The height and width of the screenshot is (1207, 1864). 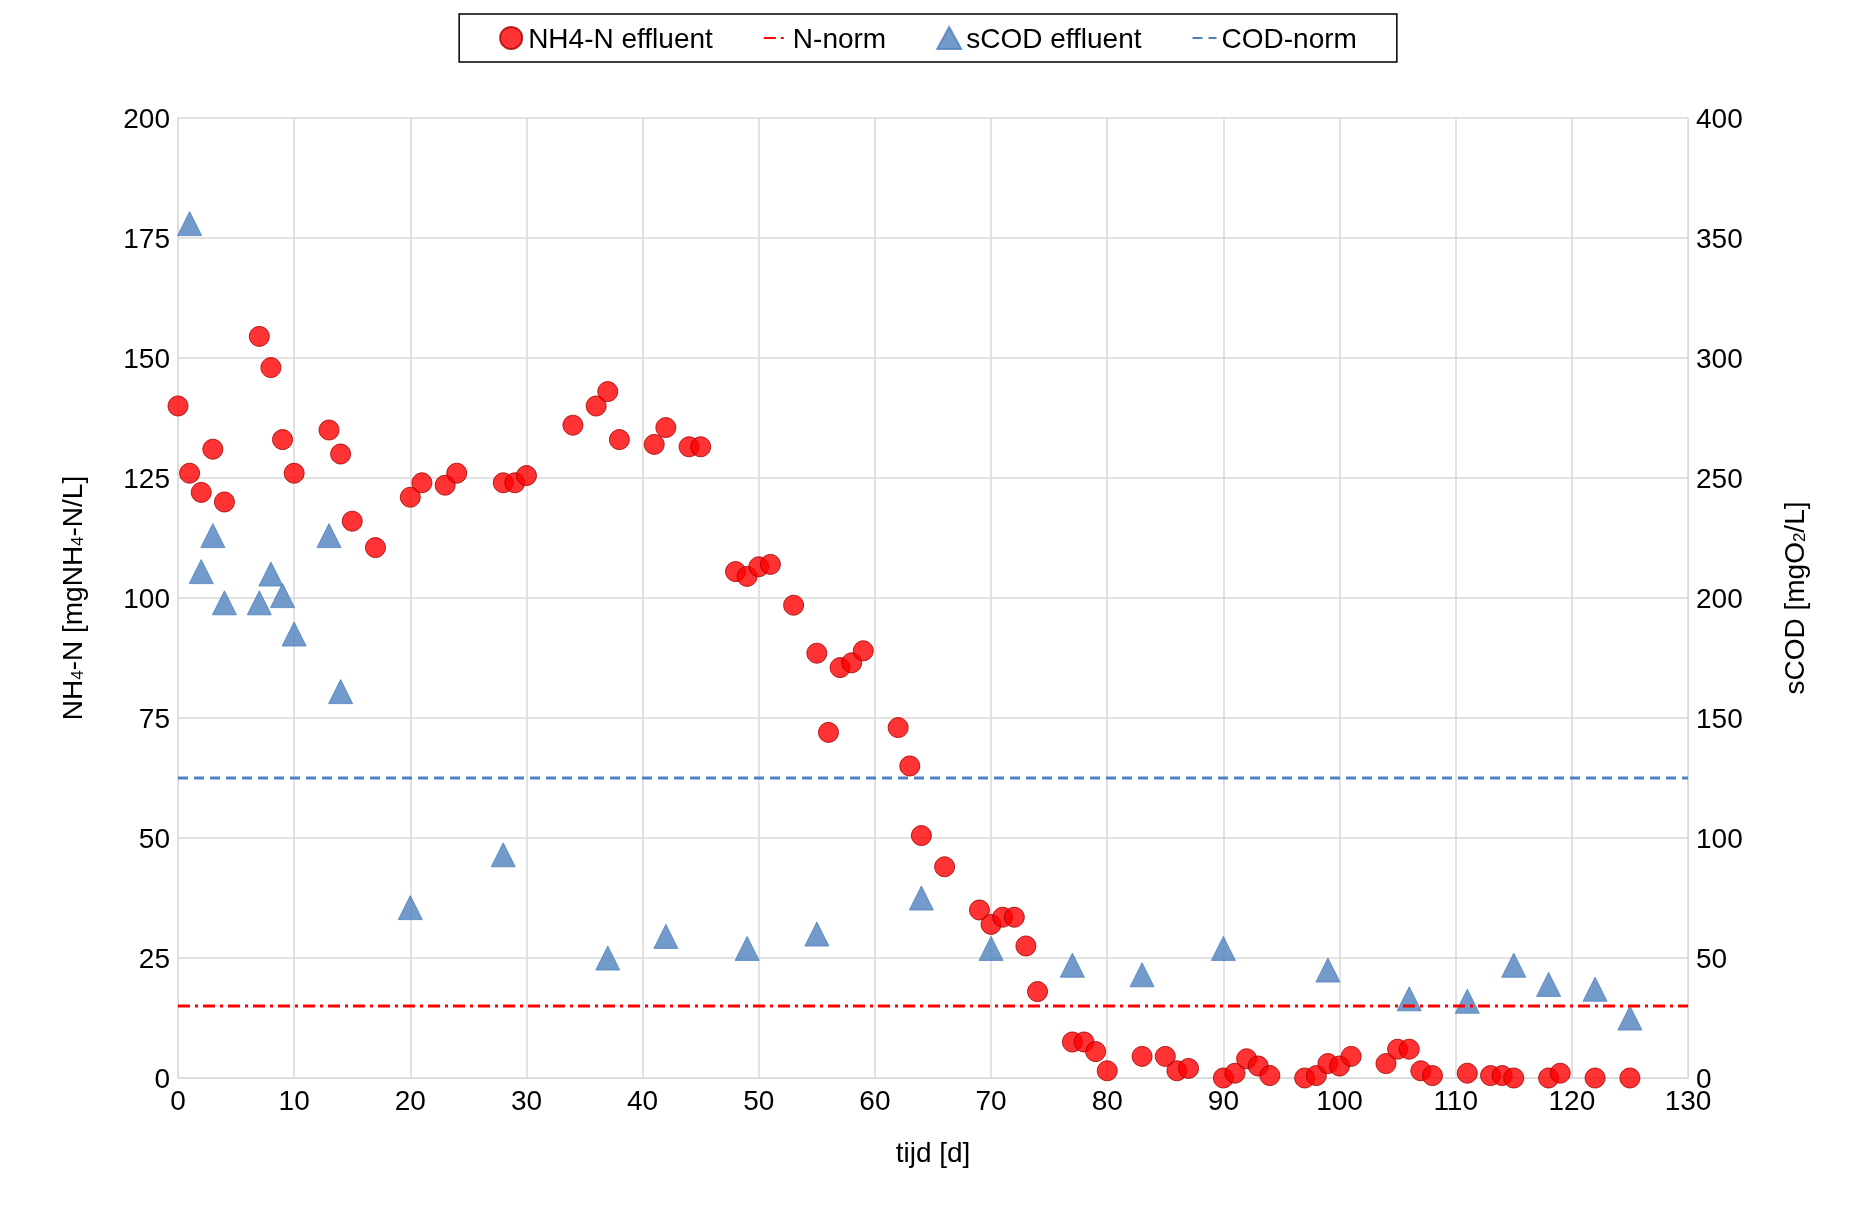 What do you see at coordinates (146, 598) in the screenshot?
I see `y-tick-label: 100` at bounding box center [146, 598].